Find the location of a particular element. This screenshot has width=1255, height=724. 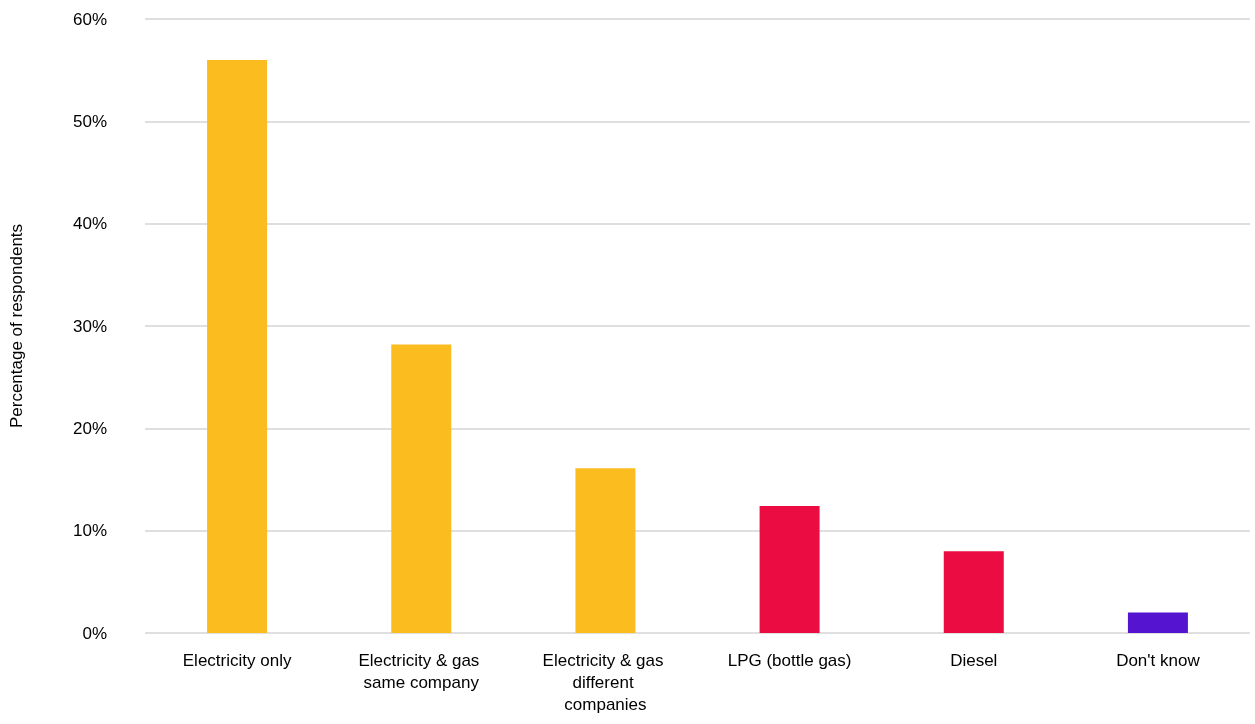

x-tick-label: Electricity & gas different companies is located at coordinates (605, 682).